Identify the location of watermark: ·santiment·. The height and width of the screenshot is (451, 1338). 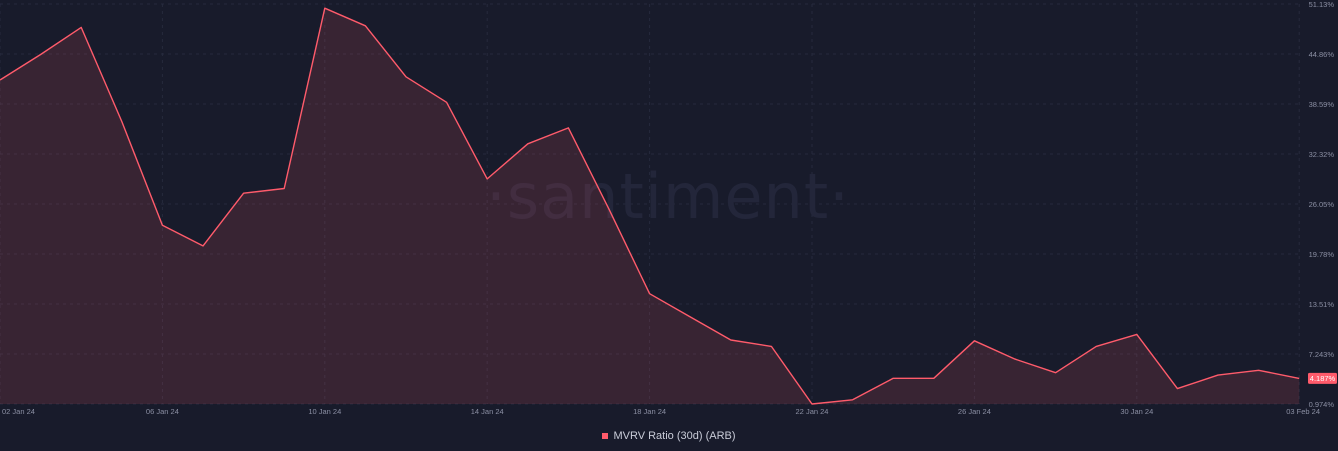
(668, 196).